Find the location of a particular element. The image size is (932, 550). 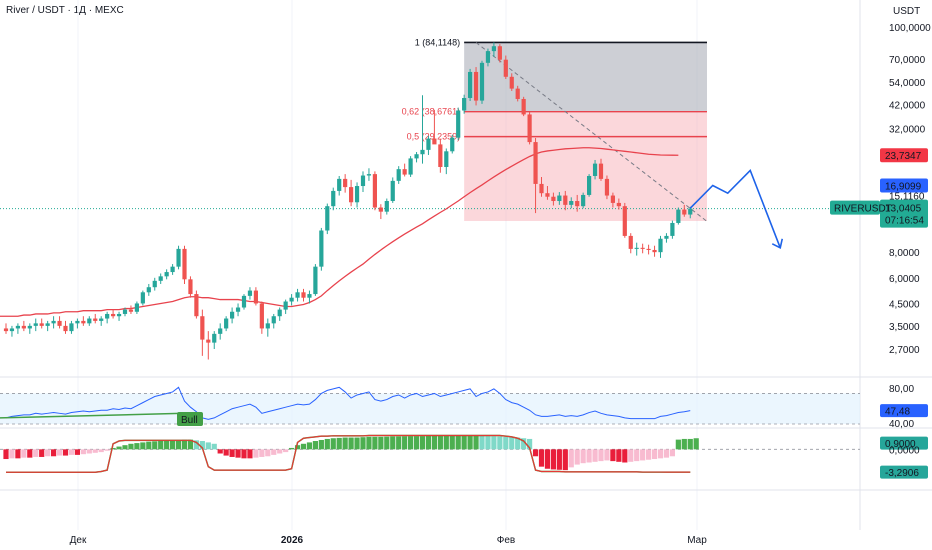

time-label-1: 2026 is located at coordinates (292, 540).